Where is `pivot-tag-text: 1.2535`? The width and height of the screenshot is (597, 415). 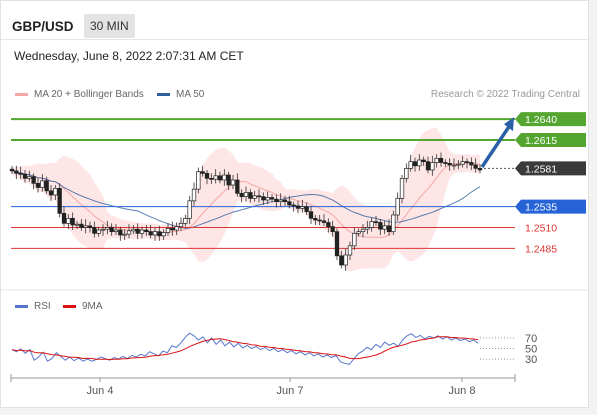 pivot-tag-text: 1.2535 is located at coordinates (541, 208).